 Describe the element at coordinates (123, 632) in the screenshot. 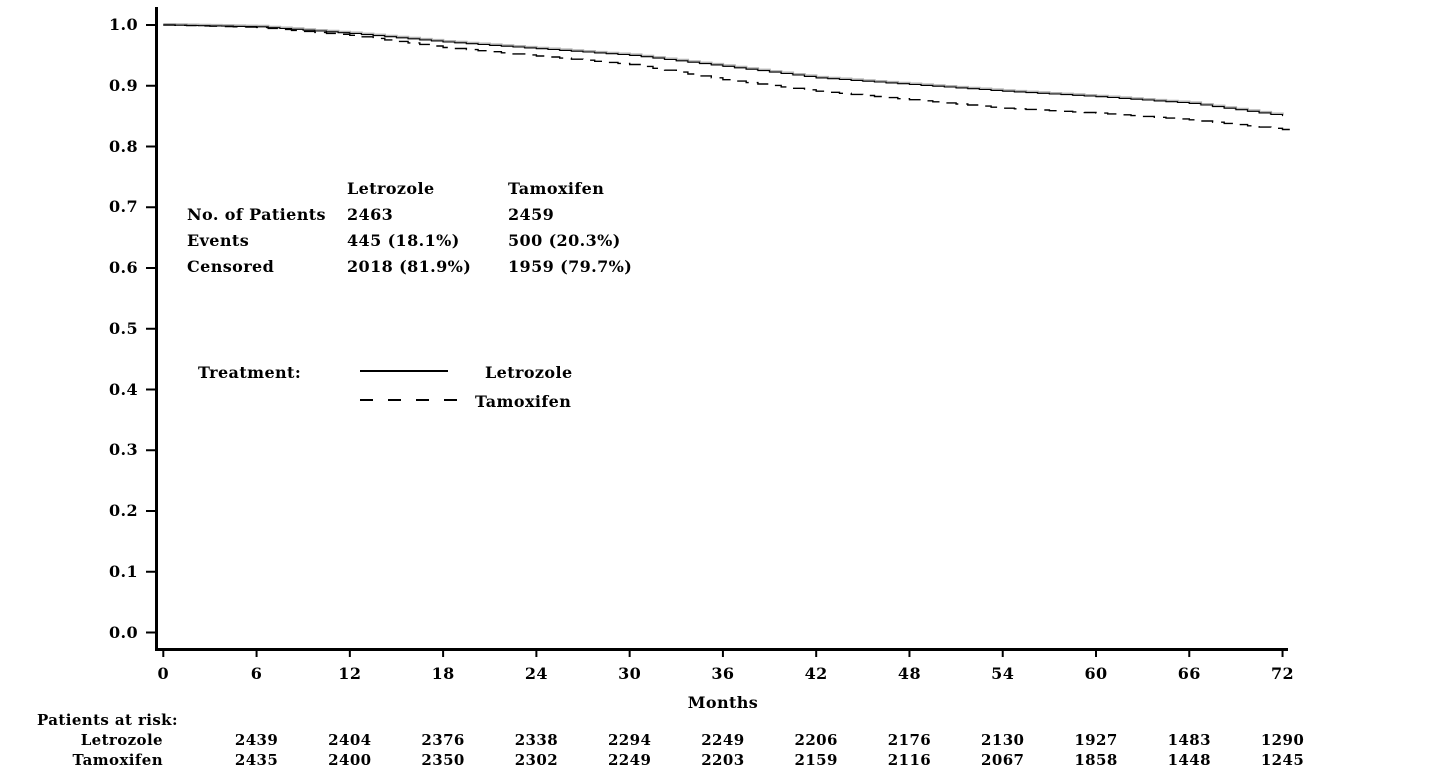

I see `y-tick-label: 0.0` at that location.